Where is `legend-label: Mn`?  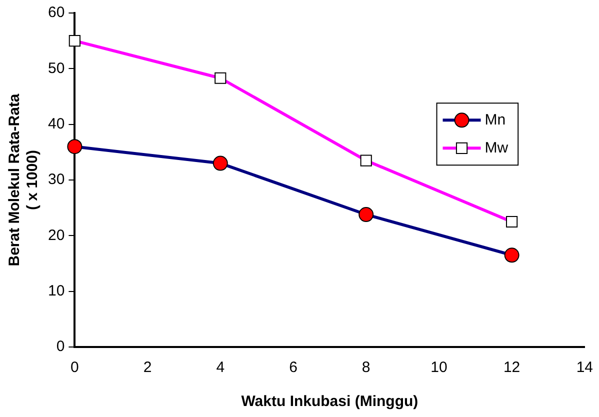
legend-label: Mn is located at coordinates (495, 119).